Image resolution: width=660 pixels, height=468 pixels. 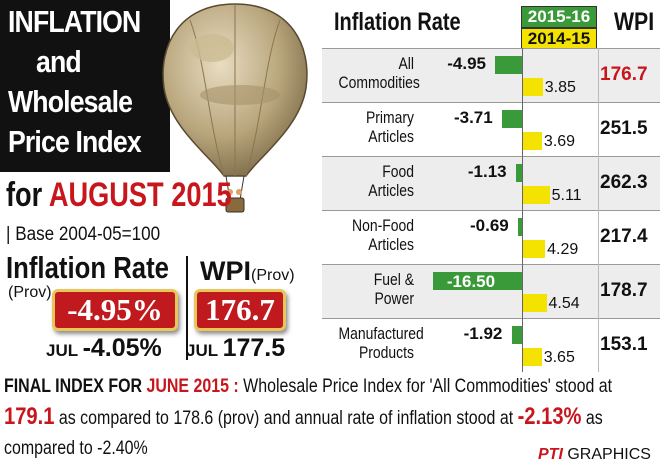 I want to click on note-value-1: 179.1, so click(x=29, y=416).